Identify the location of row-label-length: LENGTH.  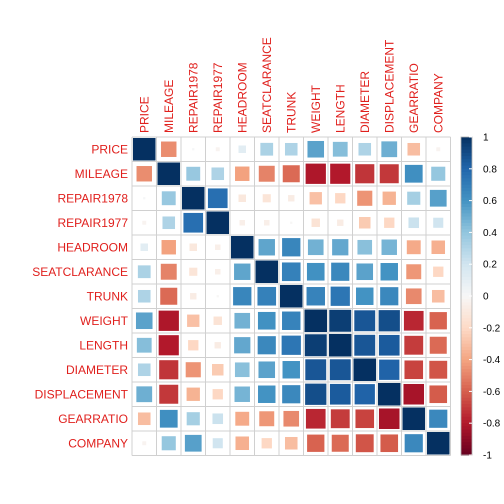
(103, 345).